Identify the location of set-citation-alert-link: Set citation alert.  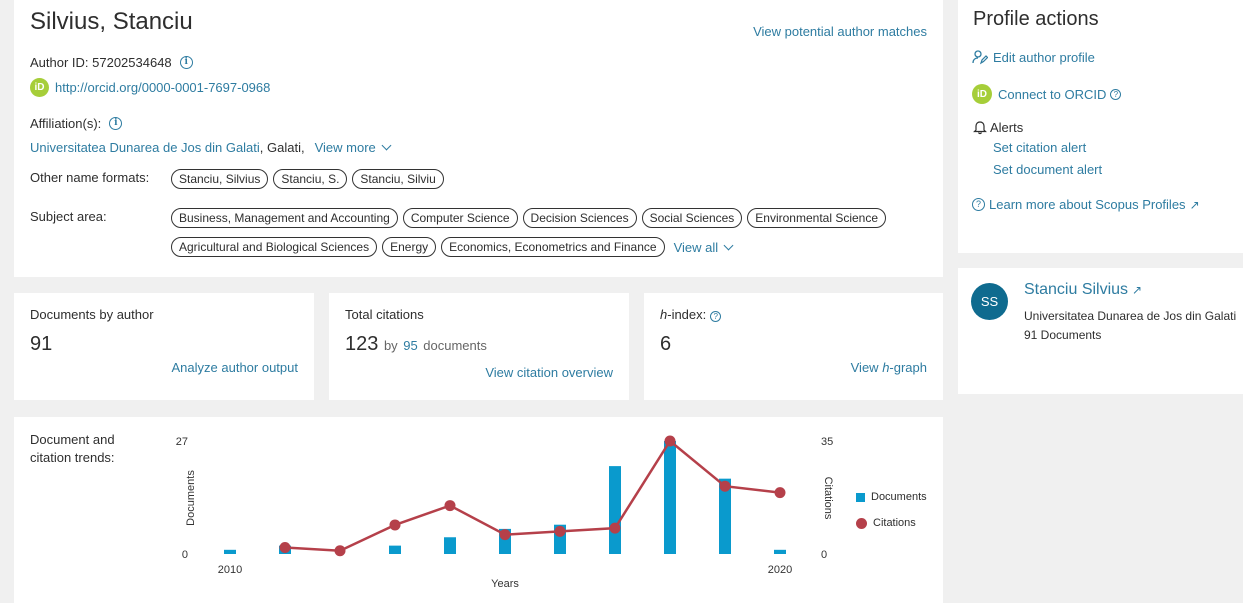
(1040, 147).